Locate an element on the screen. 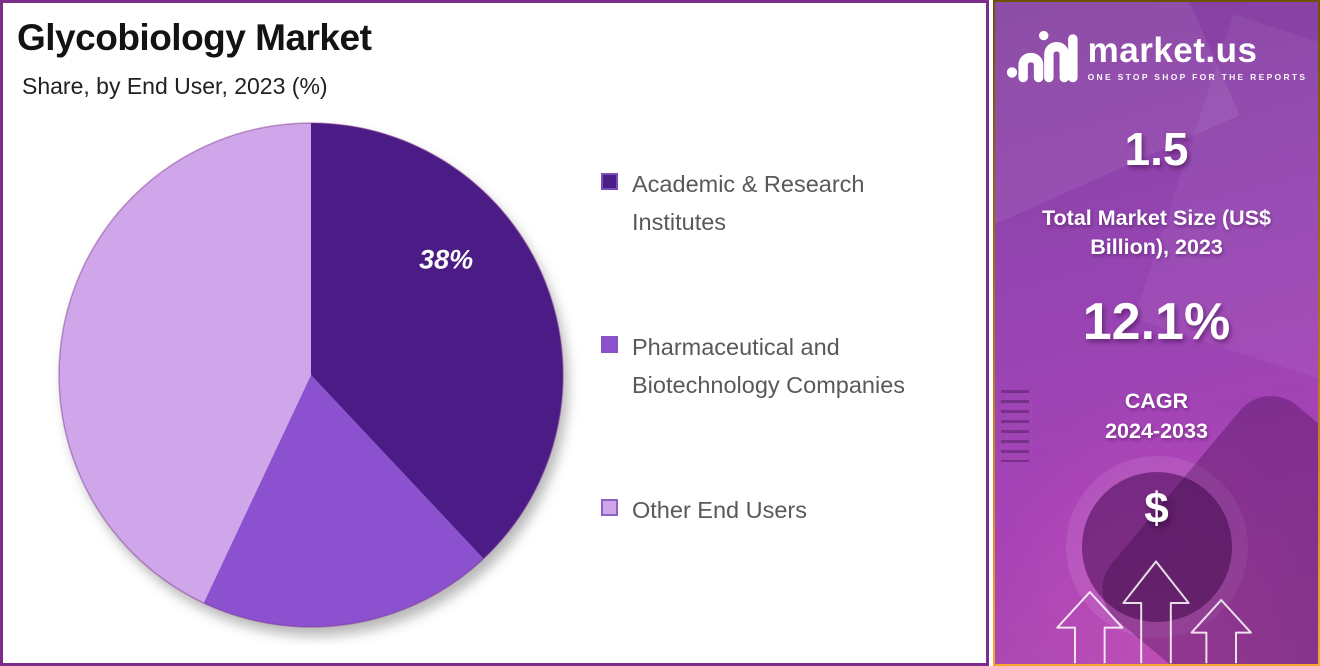  chart-title: Glycobiology Market is located at coordinates (194, 37).